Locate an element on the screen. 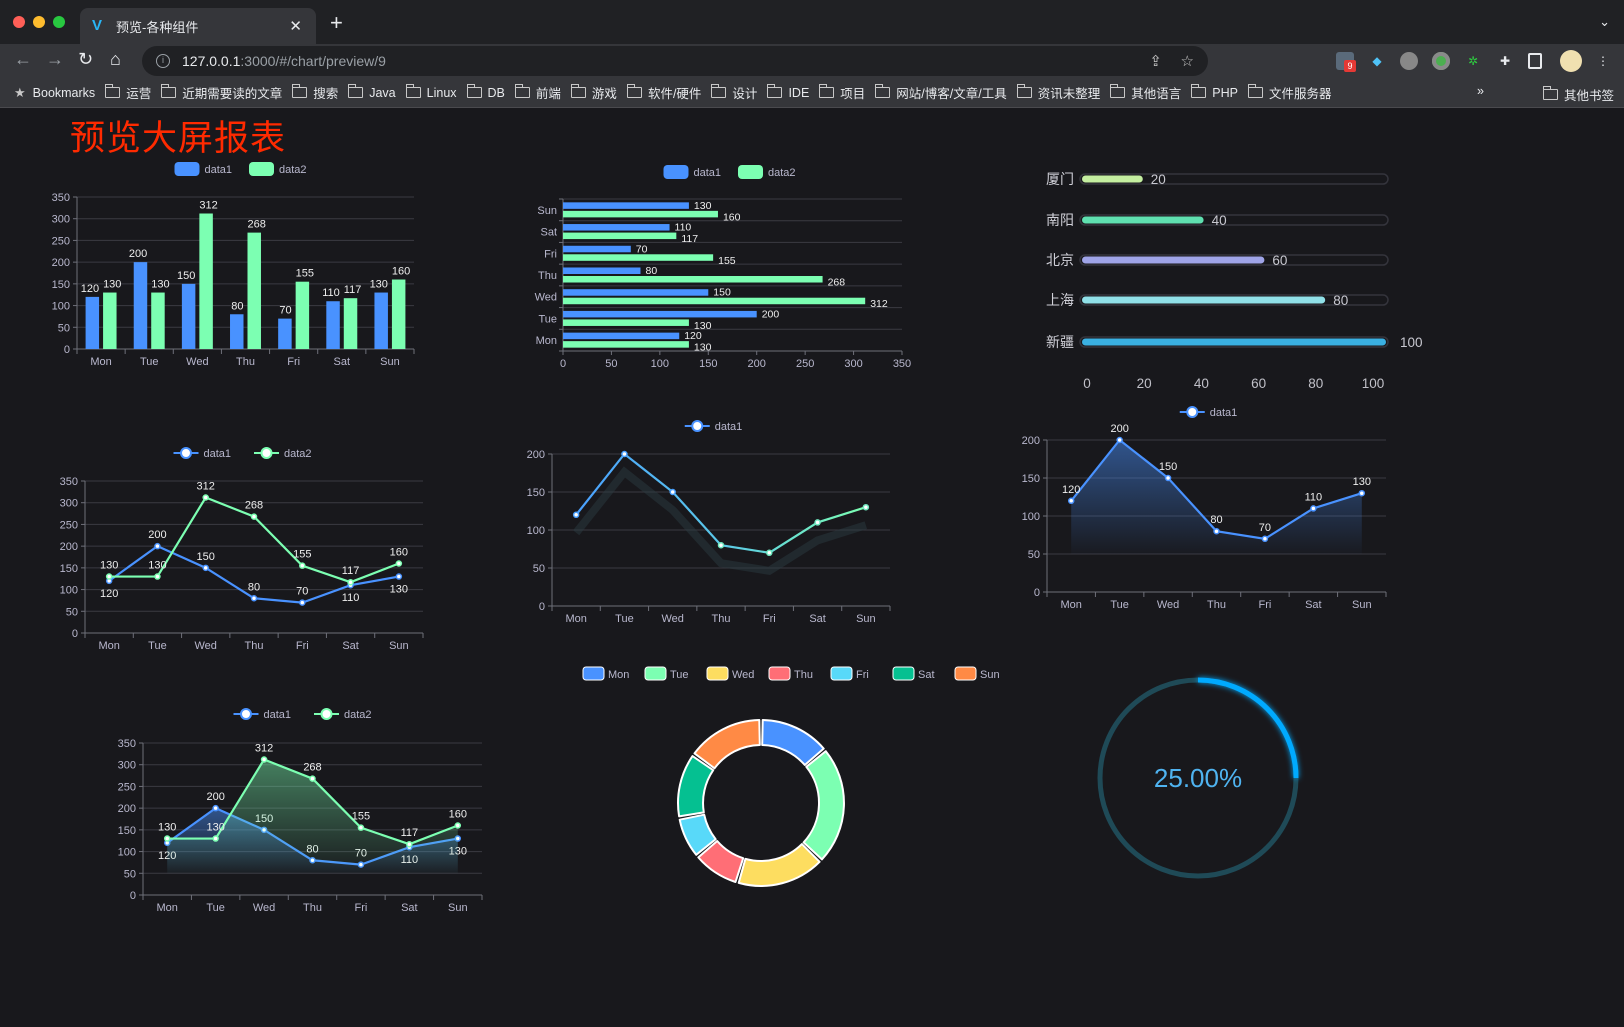  legend-item-Tue: Tue is located at coordinates (666, 673).